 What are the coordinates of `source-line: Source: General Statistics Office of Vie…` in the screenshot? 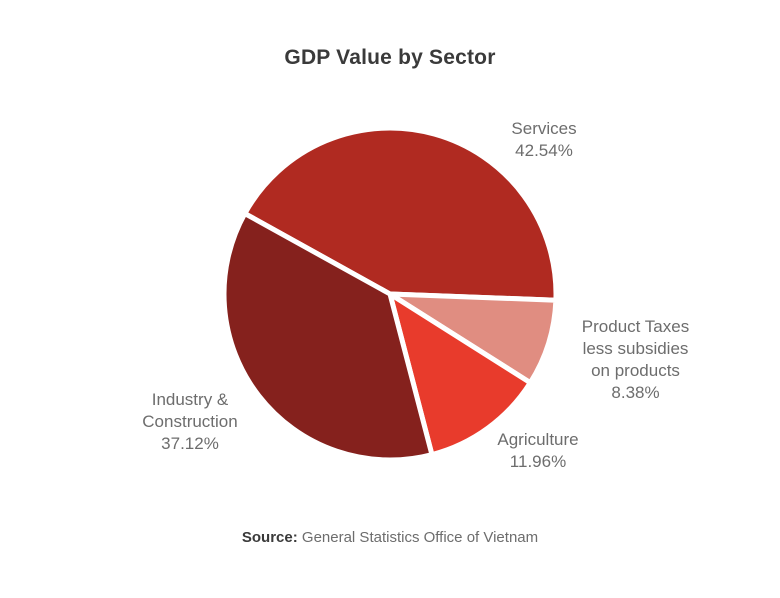 It's located at (390, 537).